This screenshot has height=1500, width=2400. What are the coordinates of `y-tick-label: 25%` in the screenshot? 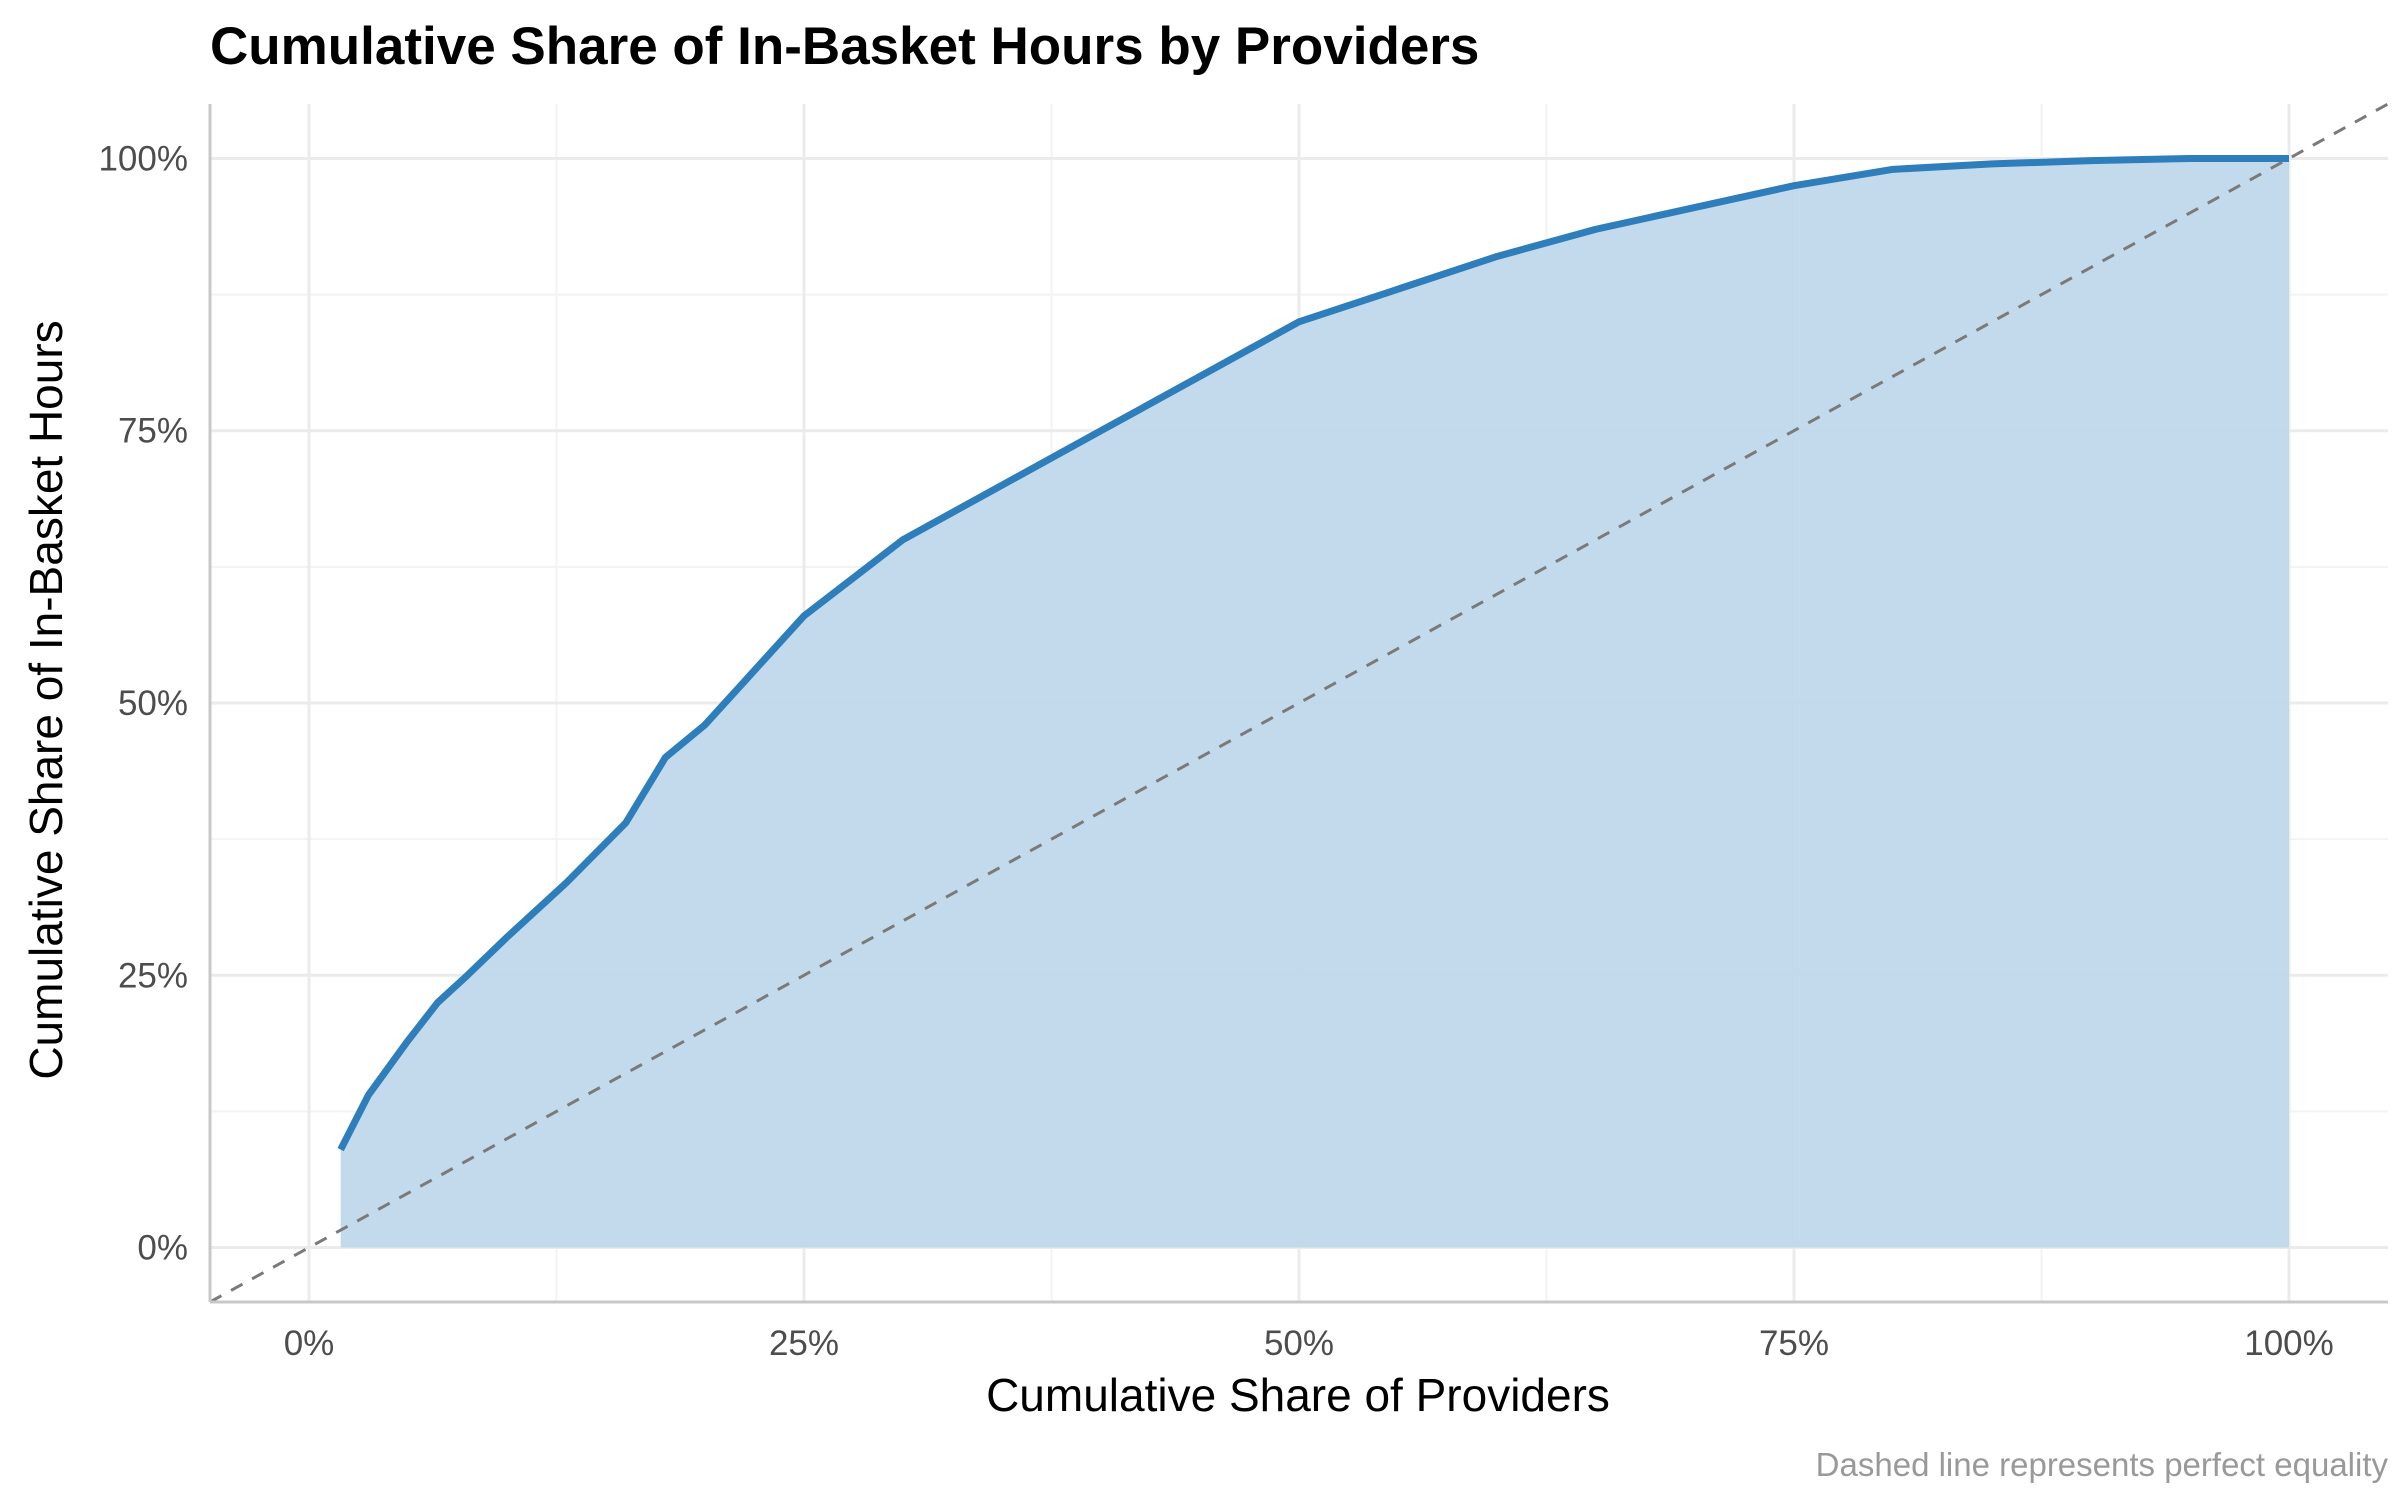 It's located at (153, 975).